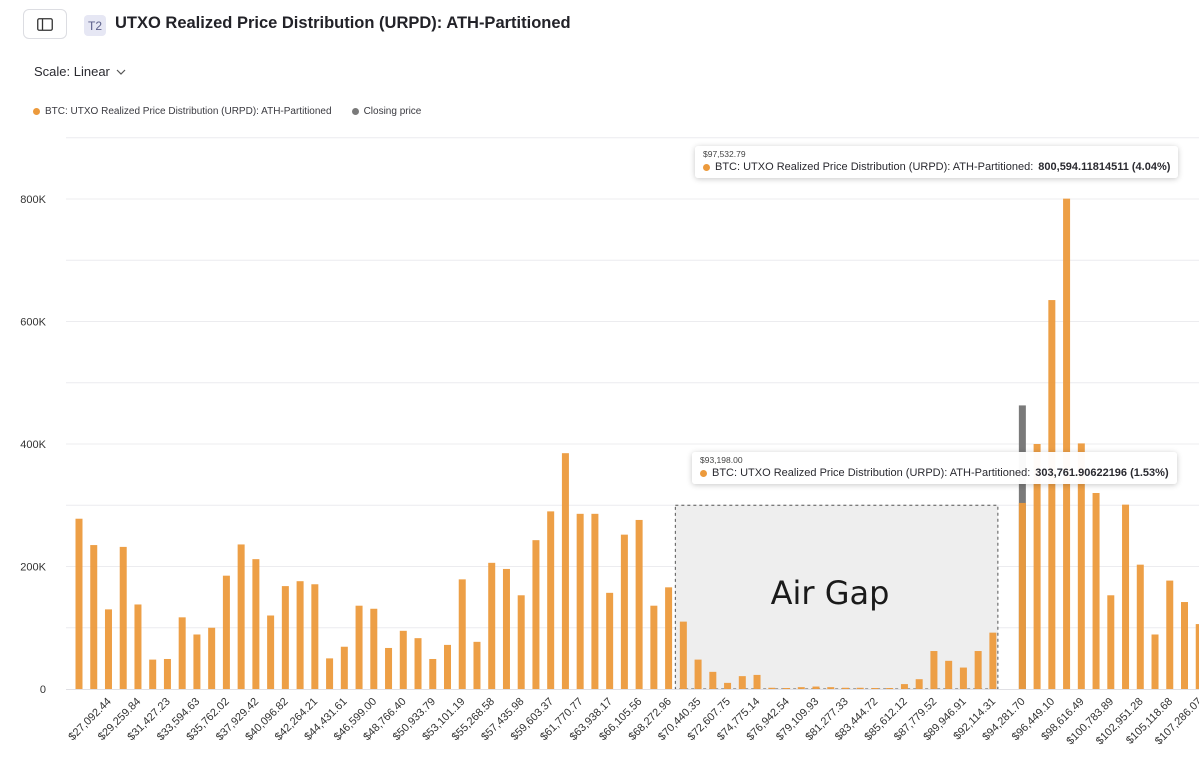 Image resolution: width=1199 pixels, height=773 pixels. I want to click on sidebar-toggle-button, so click(45, 24).